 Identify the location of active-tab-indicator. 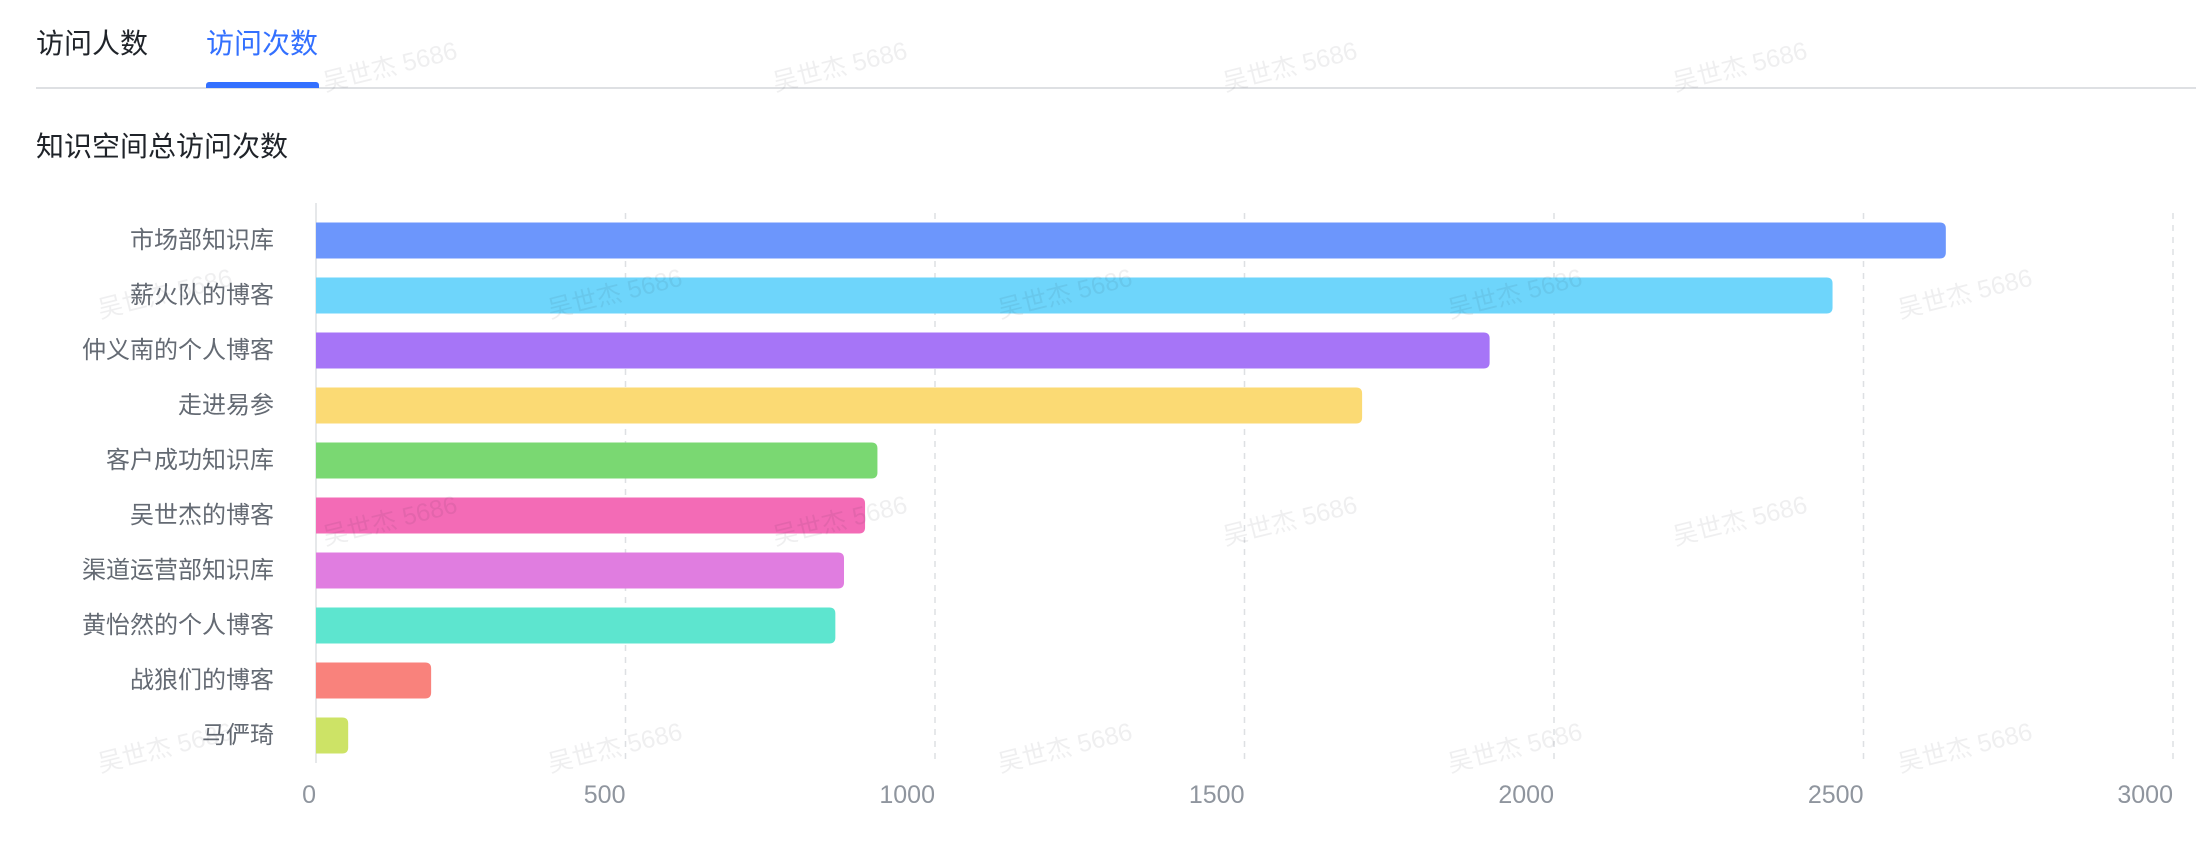
(262, 85).